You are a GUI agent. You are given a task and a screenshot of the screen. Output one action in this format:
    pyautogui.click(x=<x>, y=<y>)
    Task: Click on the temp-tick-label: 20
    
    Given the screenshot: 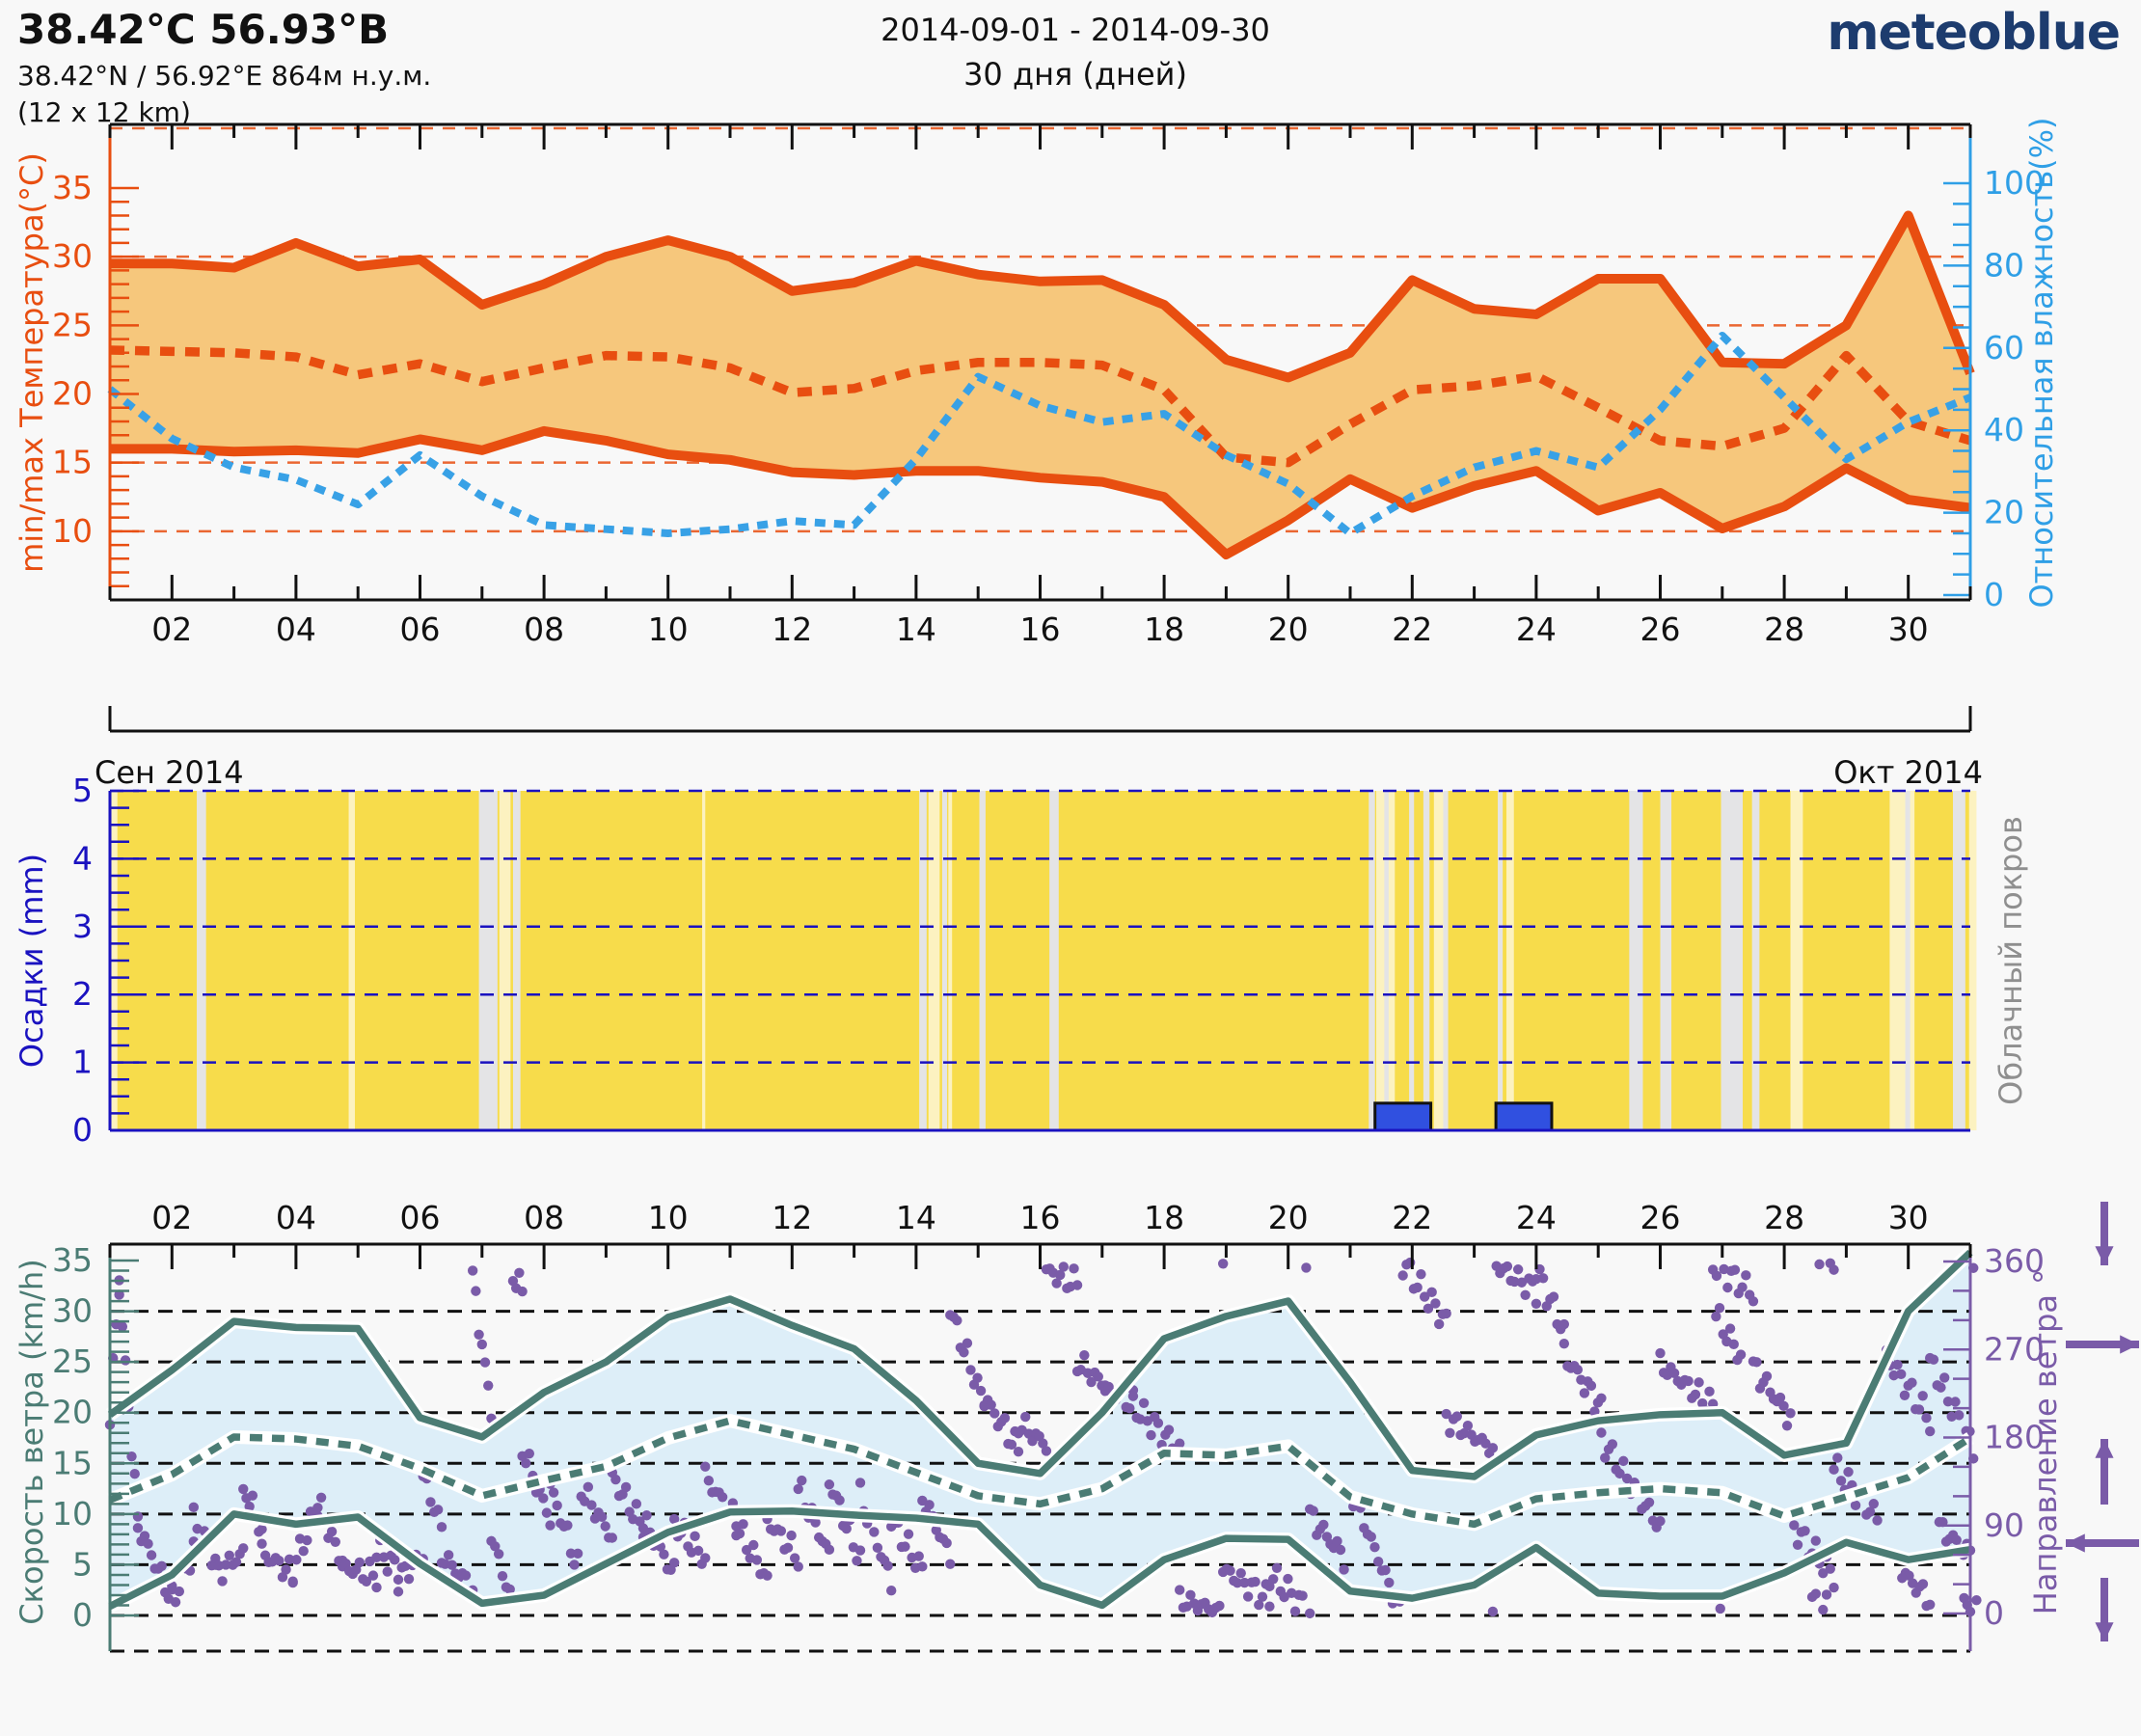 What is the action you would take?
    pyautogui.click(x=72, y=394)
    